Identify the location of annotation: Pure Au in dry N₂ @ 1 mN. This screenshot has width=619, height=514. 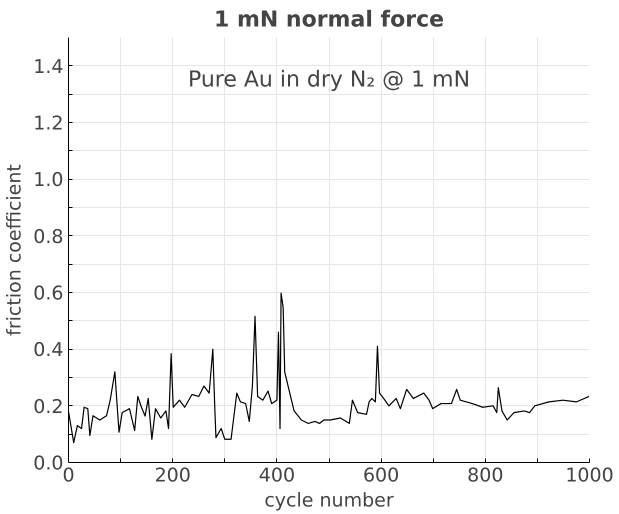
(329, 80).